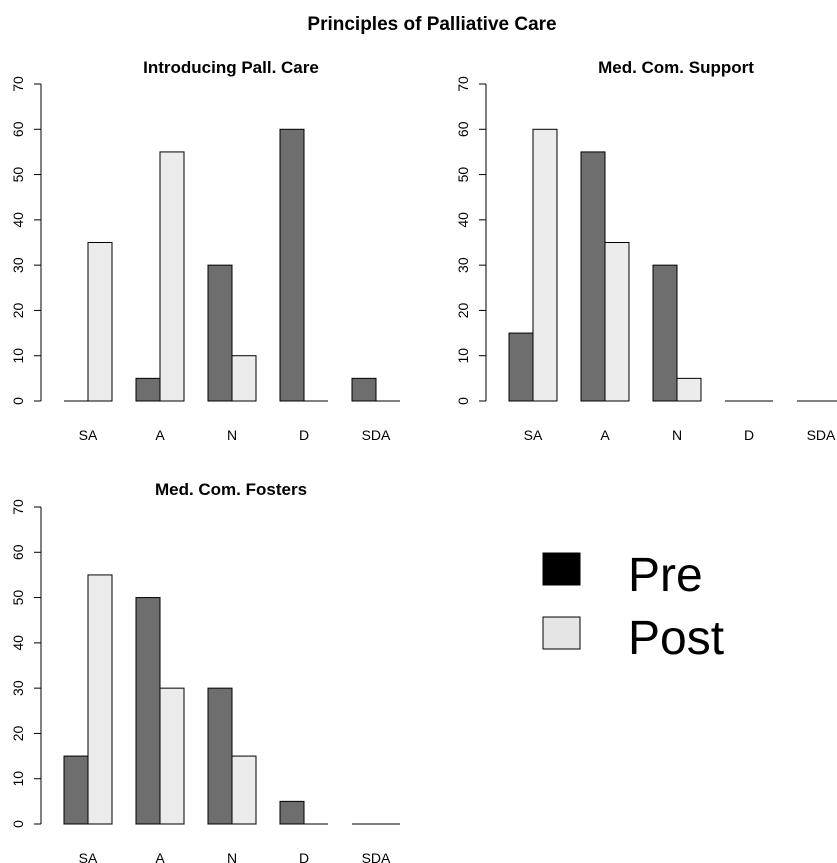  I want to click on legend-swatch-post, so click(561, 633).